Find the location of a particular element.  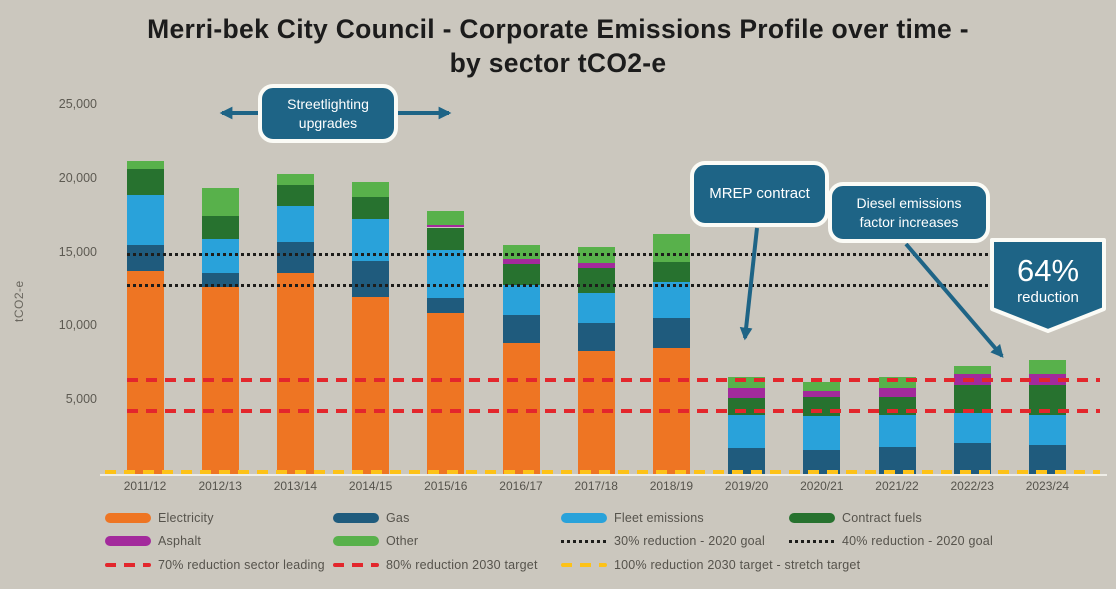

legend-swatch-100-reduction-2030-target-stretch-target is located at coordinates (584, 564).